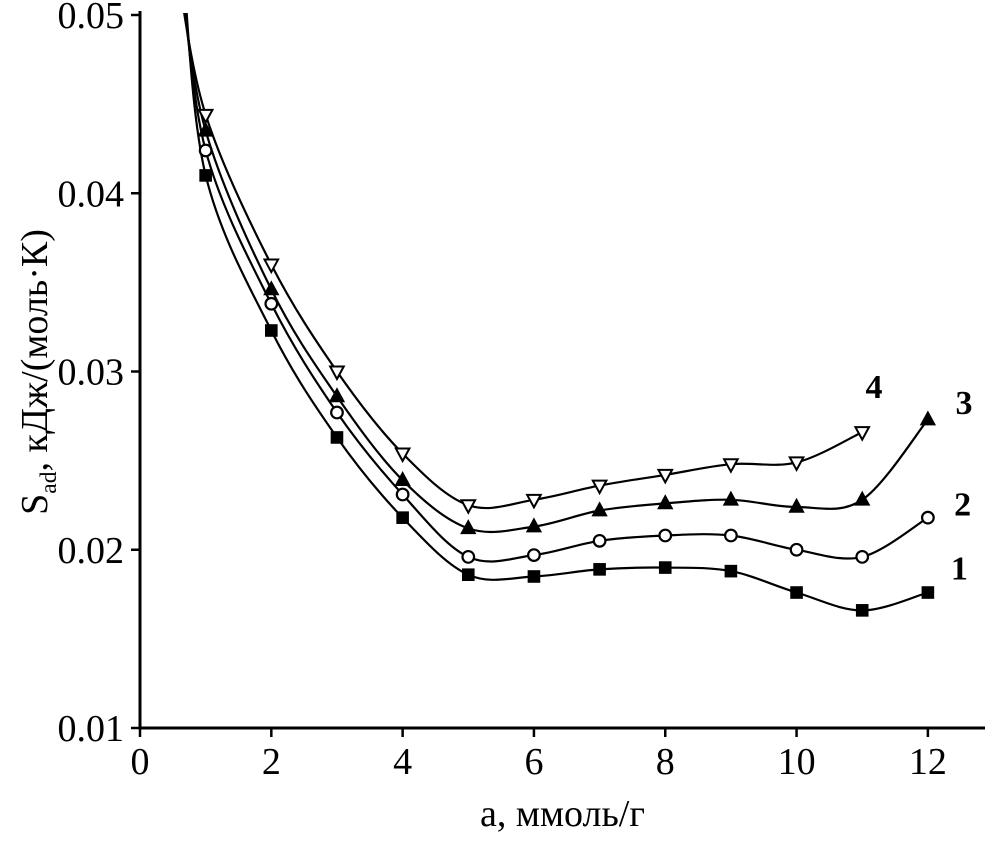 Image resolution: width=1001 pixels, height=858 pixels. What do you see at coordinates (91, 18) in the screenshot?
I see `y-tick-label: 0.05` at bounding box center [91, 18].